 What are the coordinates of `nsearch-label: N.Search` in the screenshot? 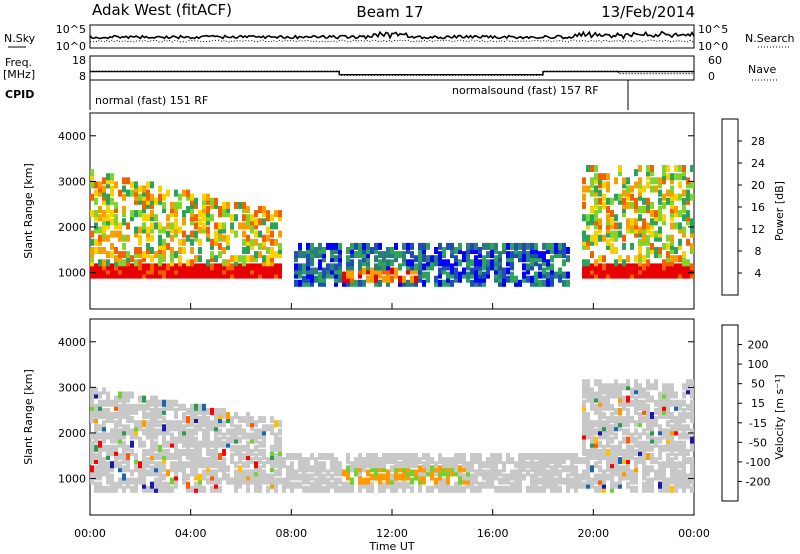 It's located at (770, 38).